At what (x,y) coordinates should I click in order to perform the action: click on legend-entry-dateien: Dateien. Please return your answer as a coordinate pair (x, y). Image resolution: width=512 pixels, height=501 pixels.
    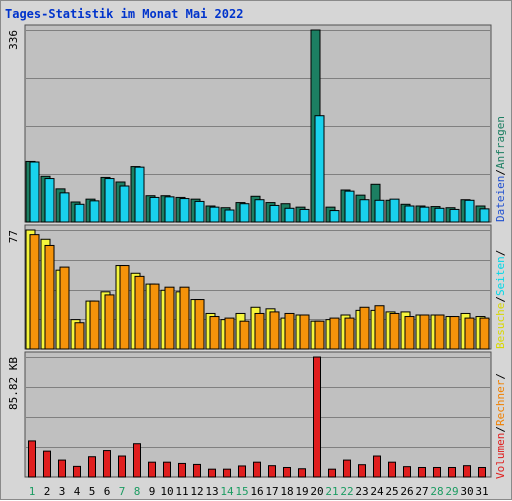
    Looking at the image, I should click on (500, 199).